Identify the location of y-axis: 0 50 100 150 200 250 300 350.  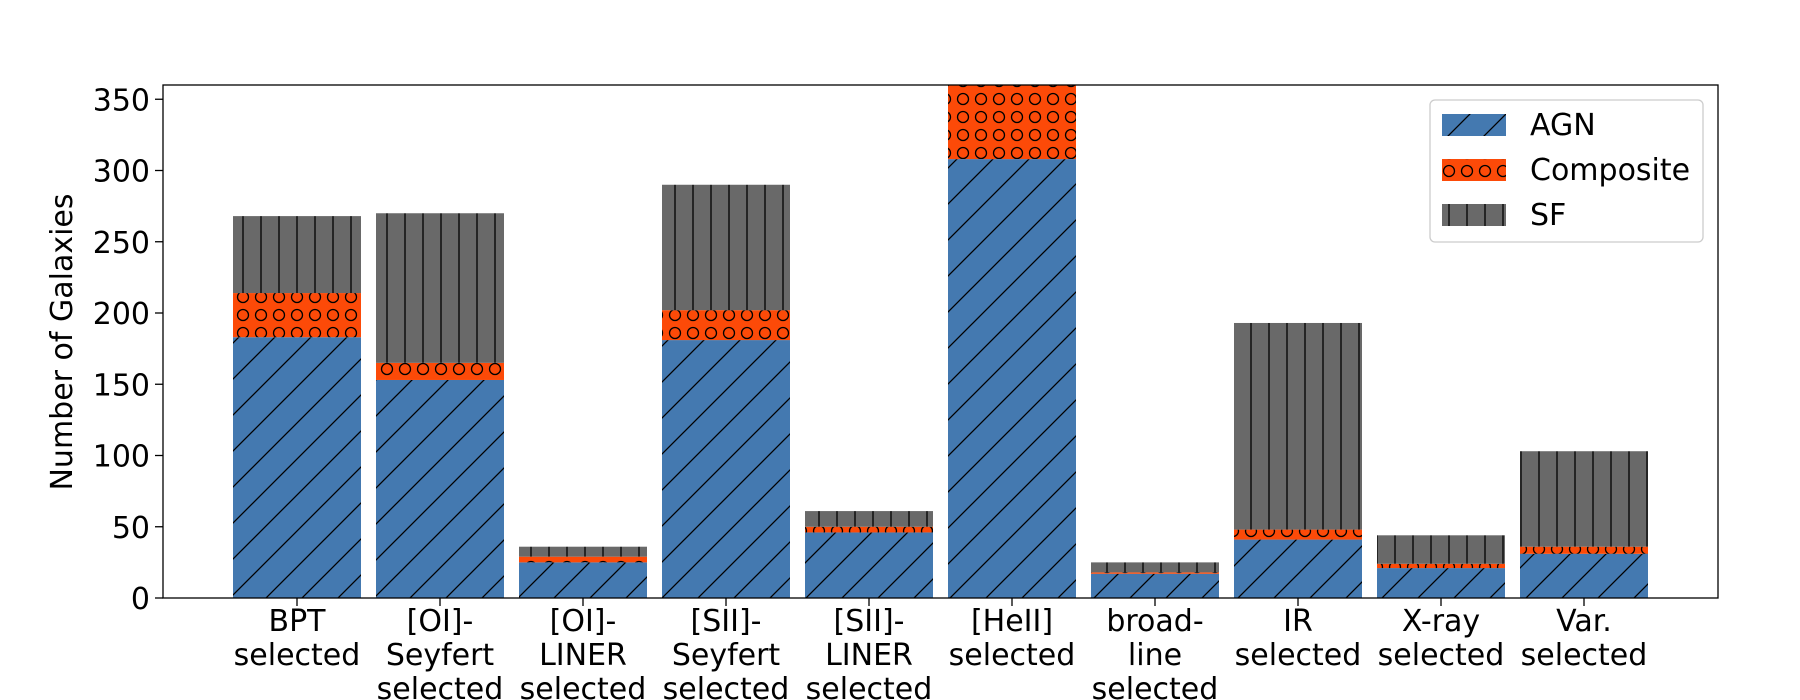
(128, 350).